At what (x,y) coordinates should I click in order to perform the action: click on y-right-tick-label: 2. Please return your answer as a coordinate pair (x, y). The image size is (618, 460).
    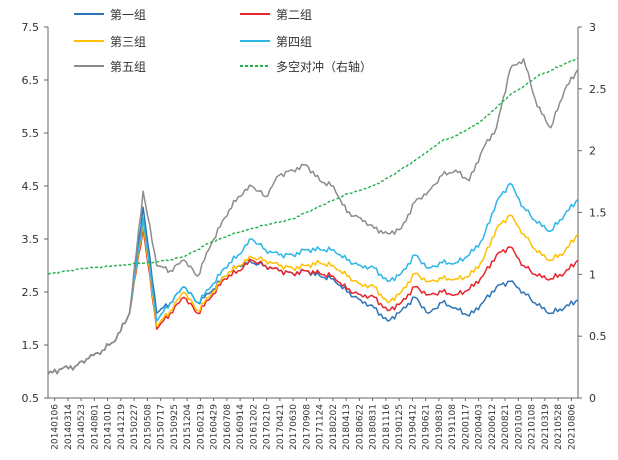
    Looking at the image, I should click on (592, 151).